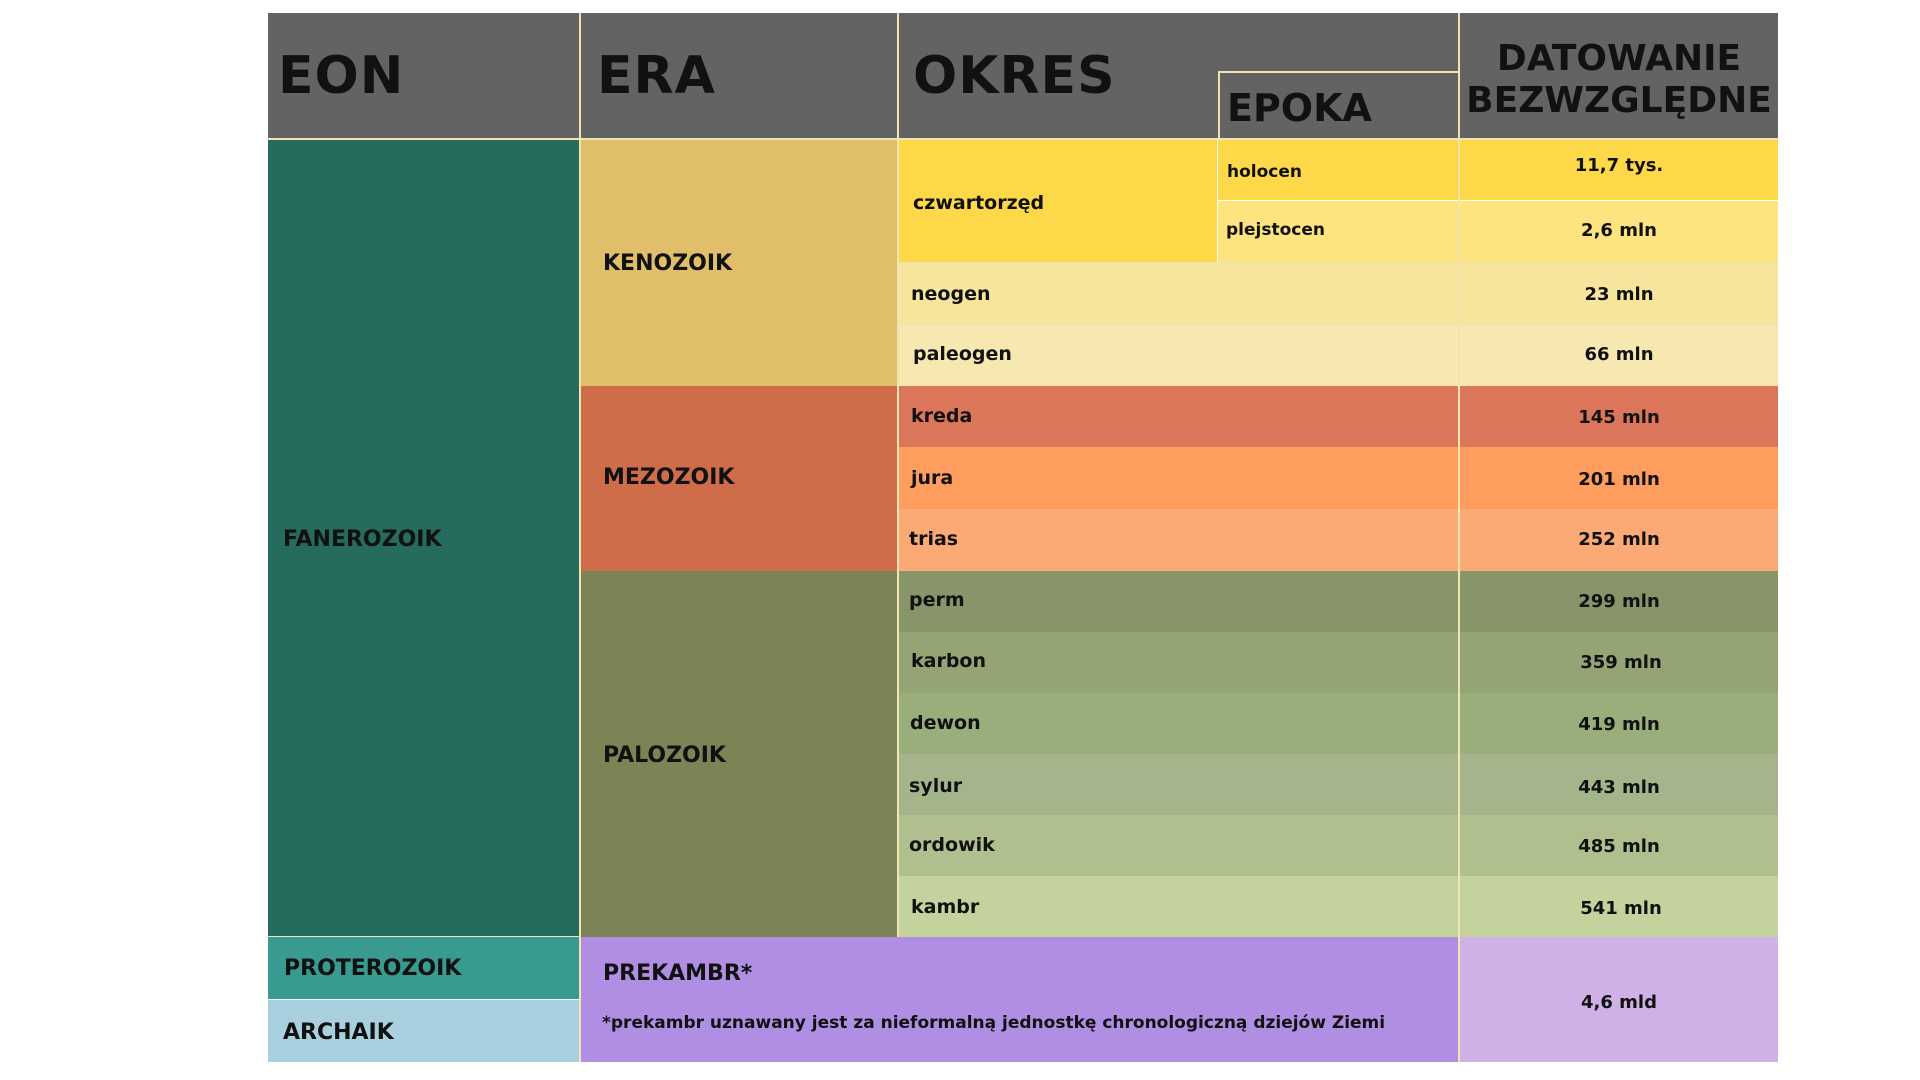 Image resolution: width=1920 pixels, height=1080 pixels. I want to click on date-perm: 299 mln, so click(1619, 601).